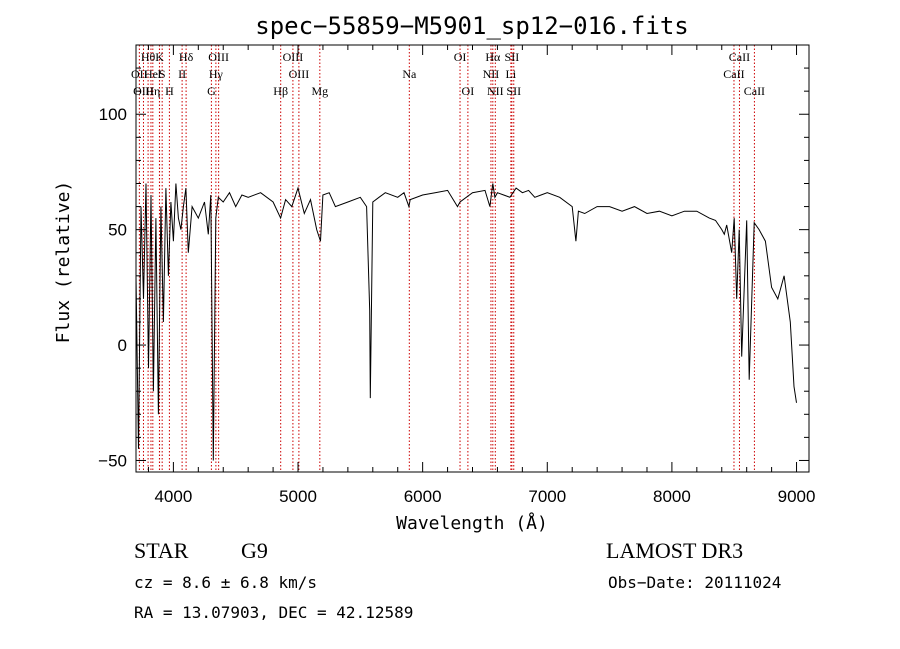 This screenshot has width=900, height=649. I want to click on obs-date: Obs−Date: 20111024, so click(695, 582).